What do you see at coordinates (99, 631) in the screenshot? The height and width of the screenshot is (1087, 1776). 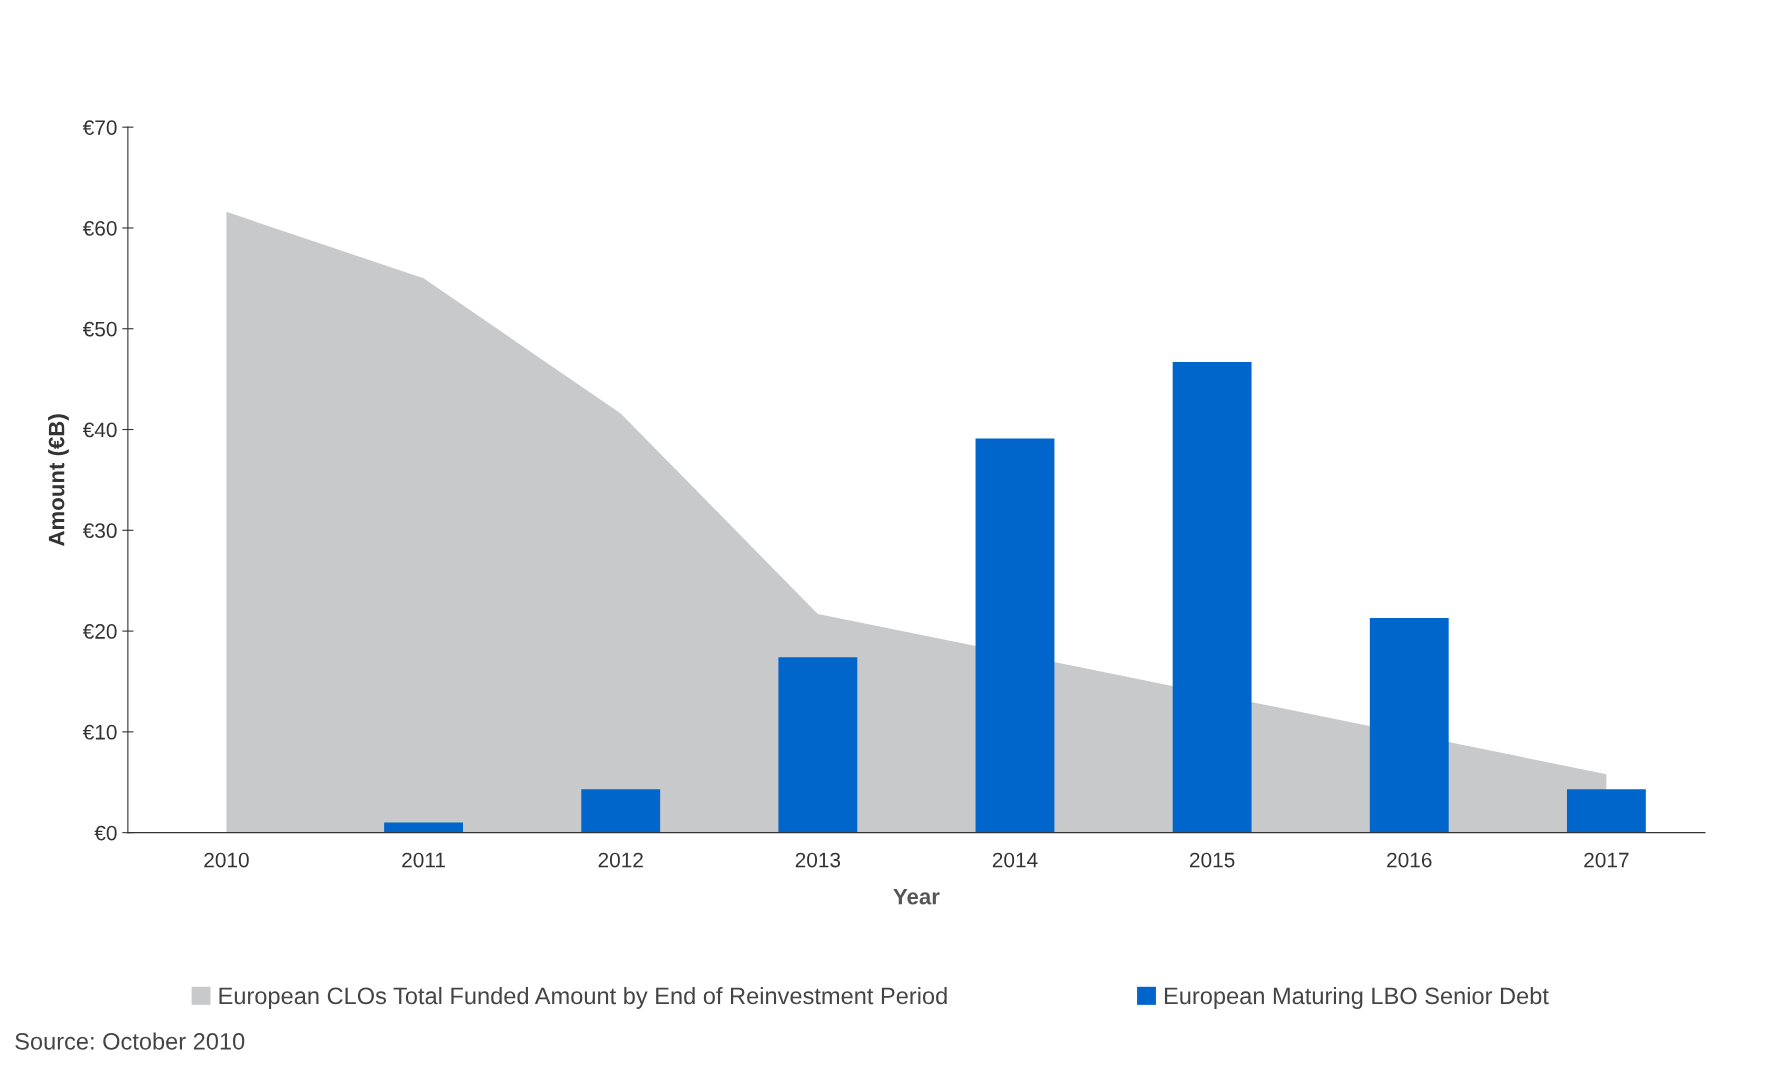 I see `y-tick-label: €20` at bounding box center [99, 631].